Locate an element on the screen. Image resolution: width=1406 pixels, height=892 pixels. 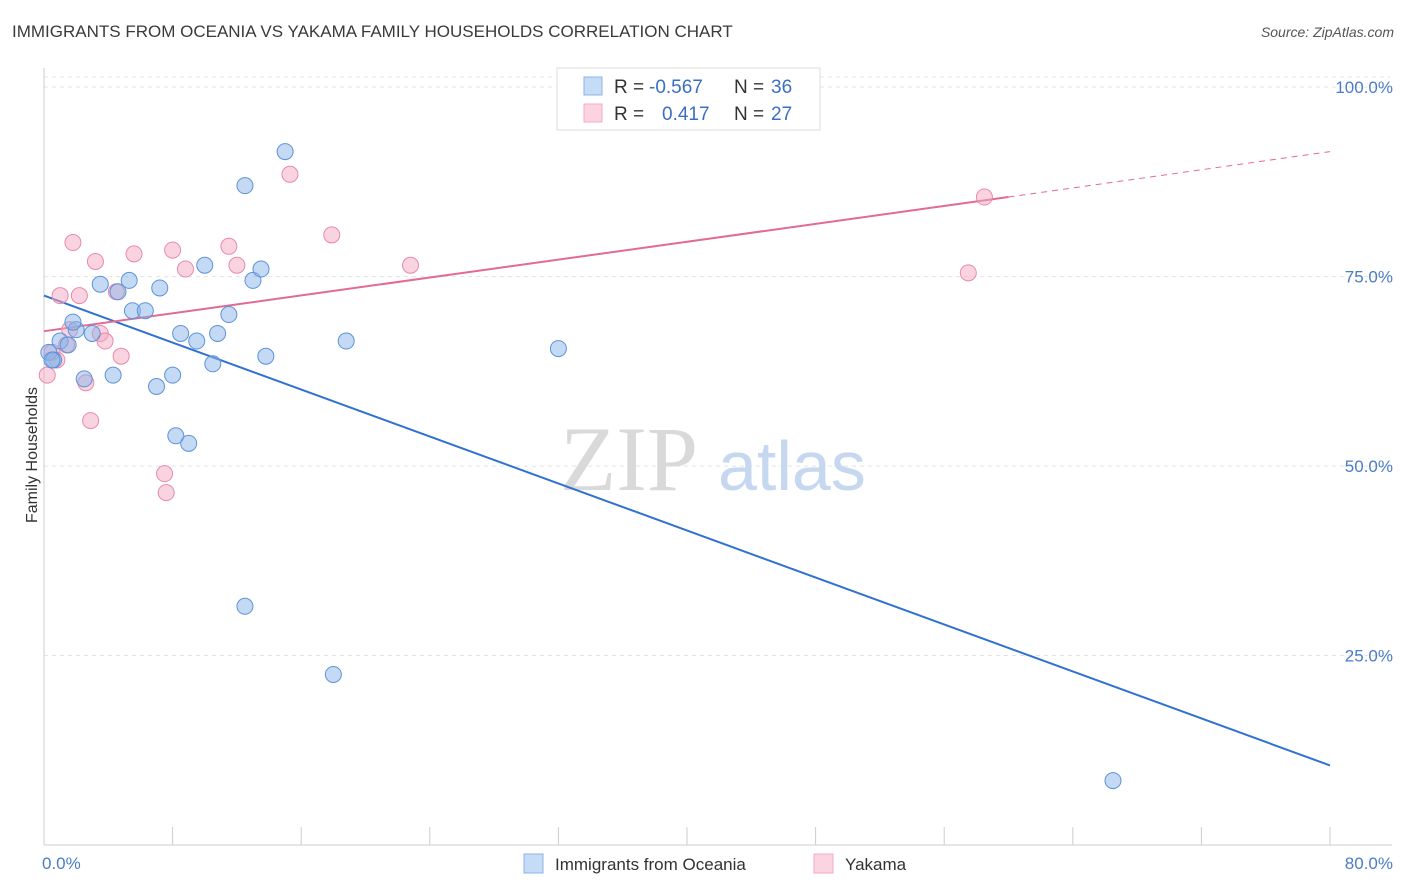
legend-r-label-2: R = is located at coordinates (629, 114).